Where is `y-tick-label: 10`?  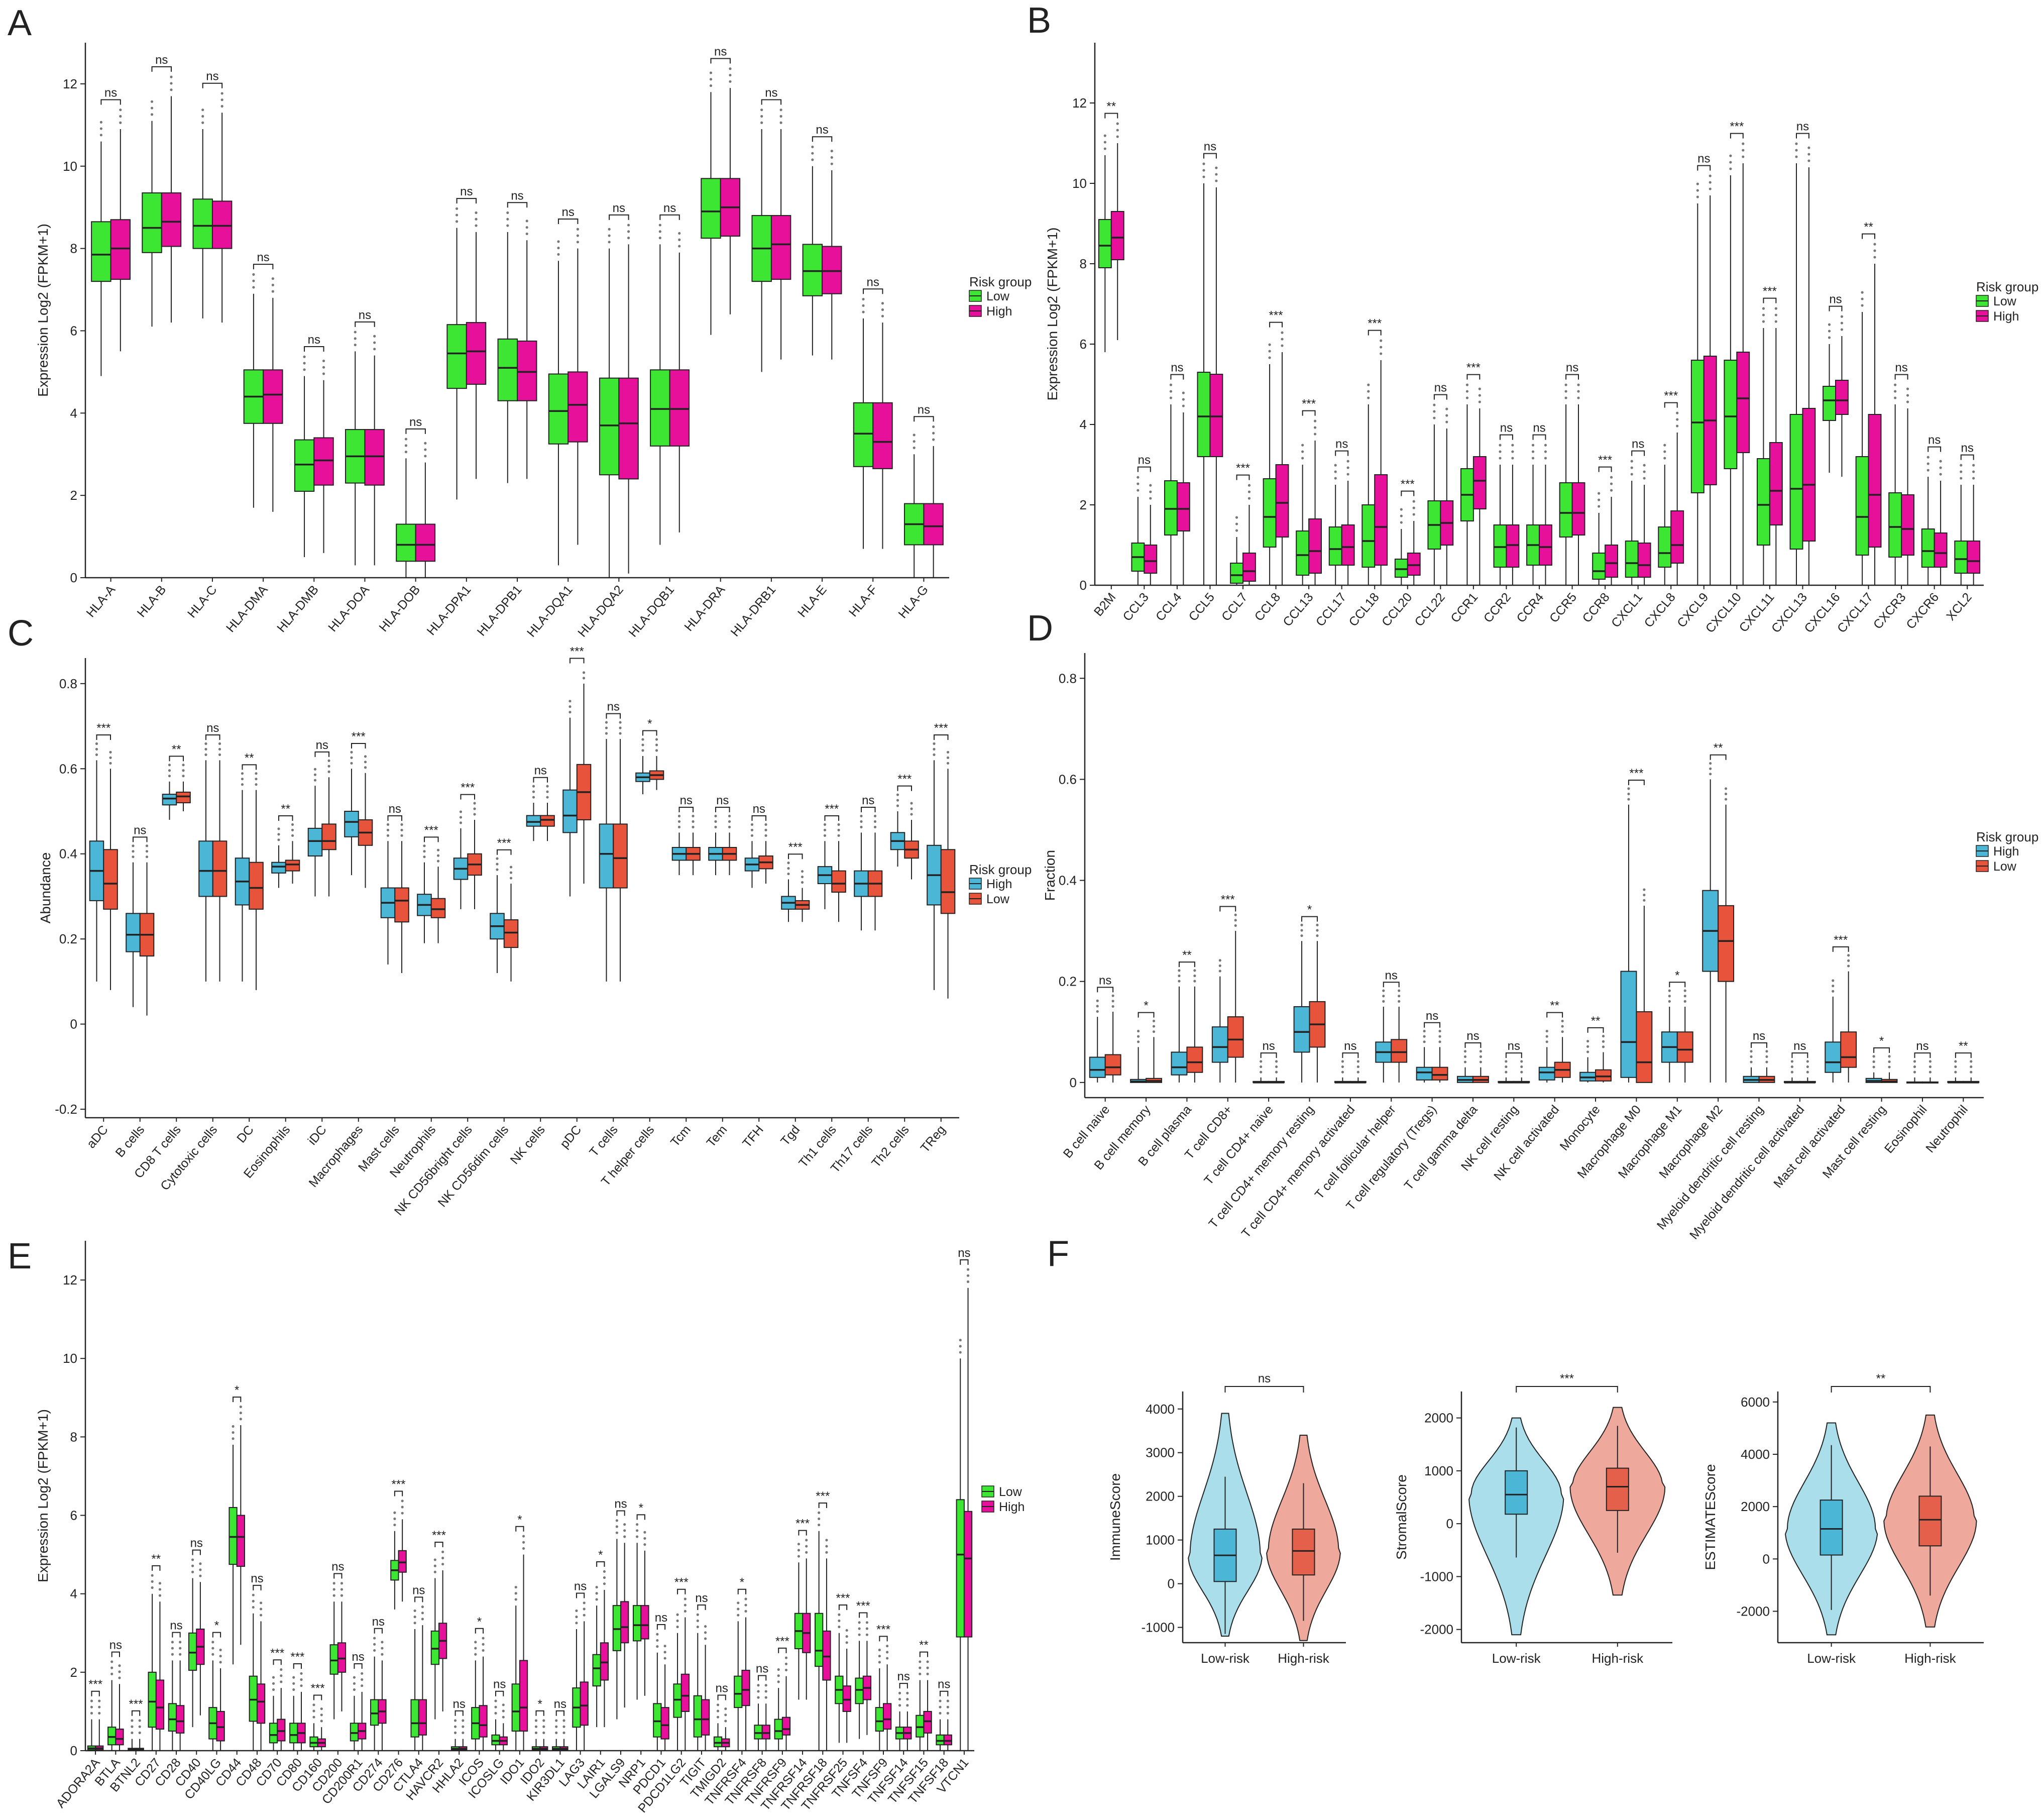
y-tick-label: 10 is located at coordinates (70, 1358).